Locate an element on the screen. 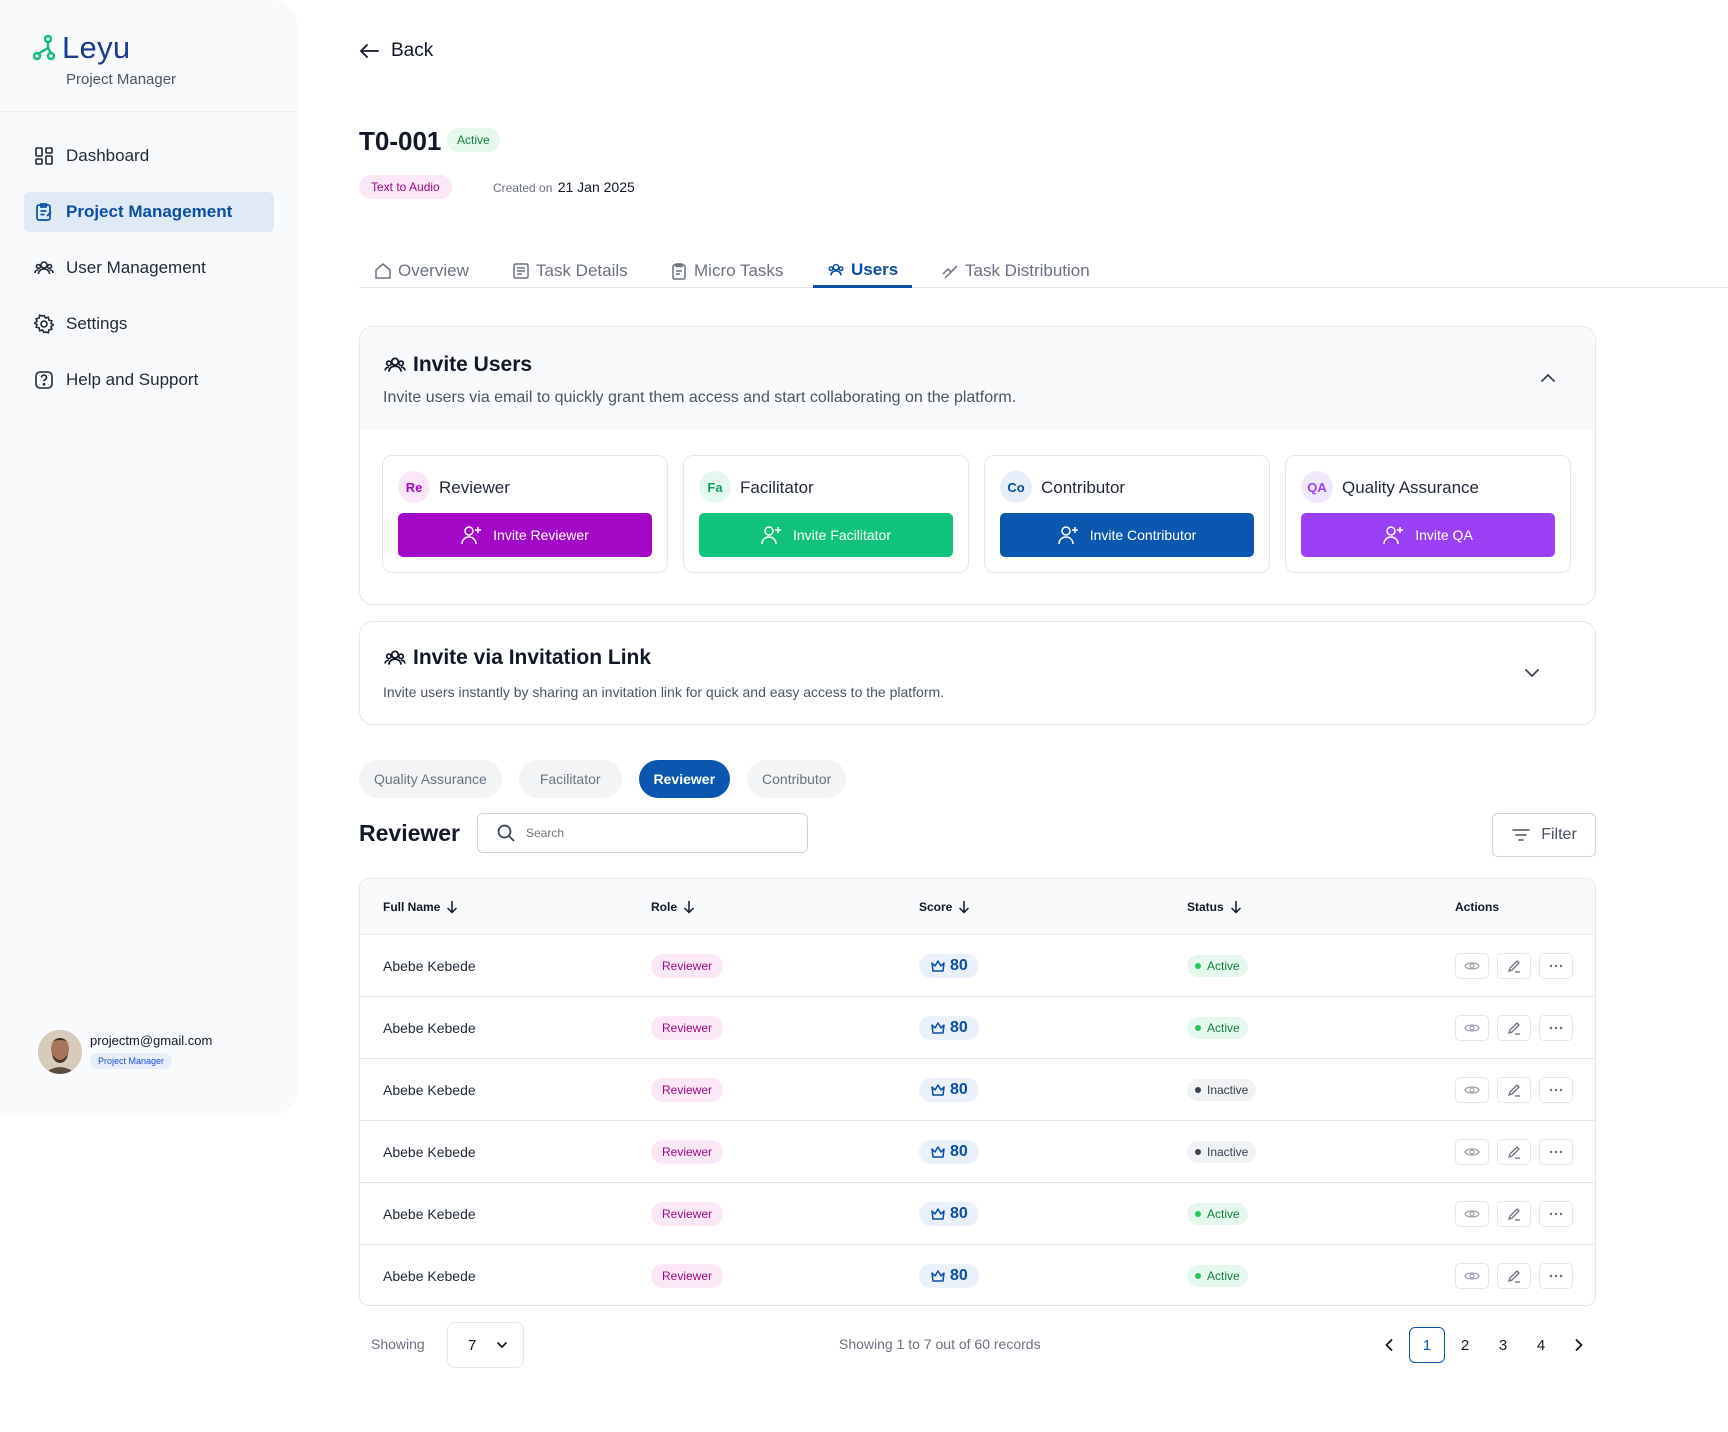 This screenshot has width=1728, height=1432. invite-contributor-button: Invite Contributor is located at coordinates (1127, 535).